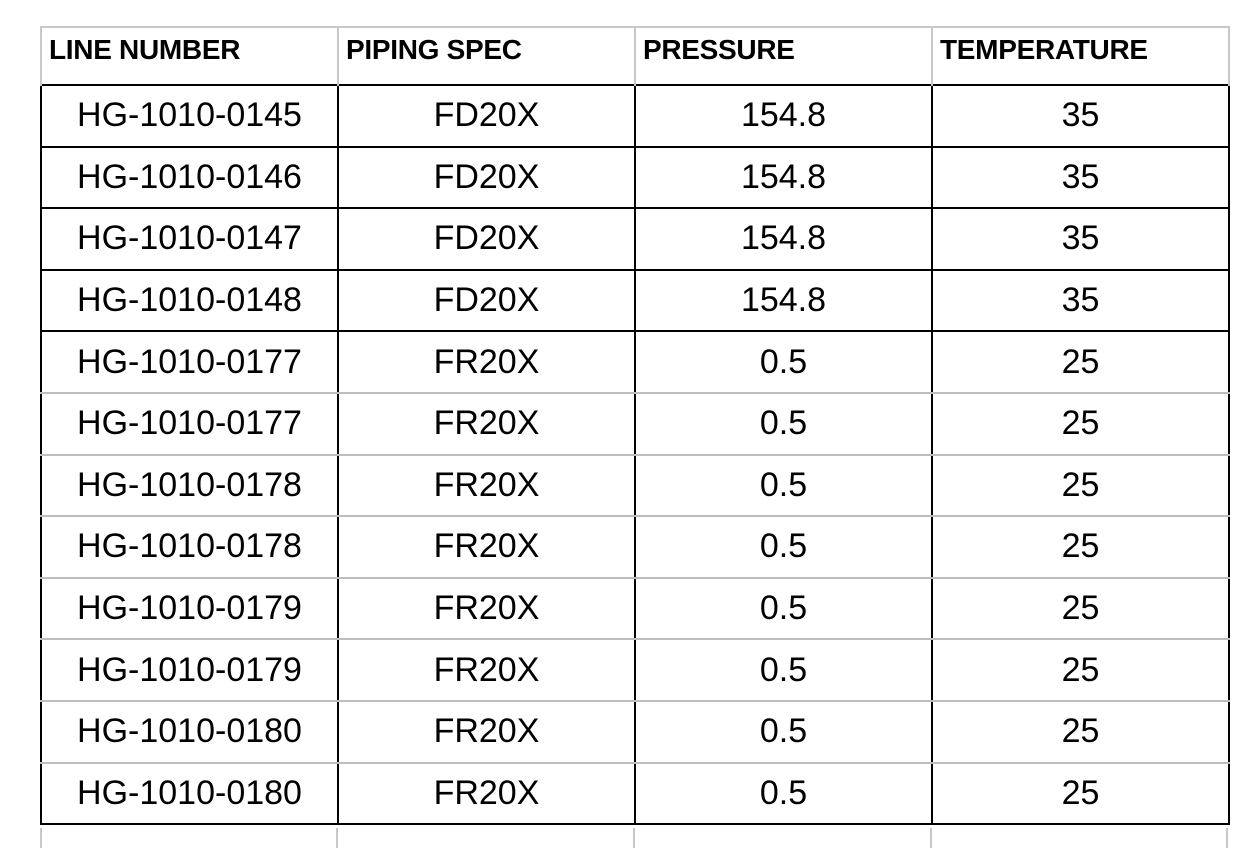  I want to click on header-pressure: PRESSURE, so click(783, 55).